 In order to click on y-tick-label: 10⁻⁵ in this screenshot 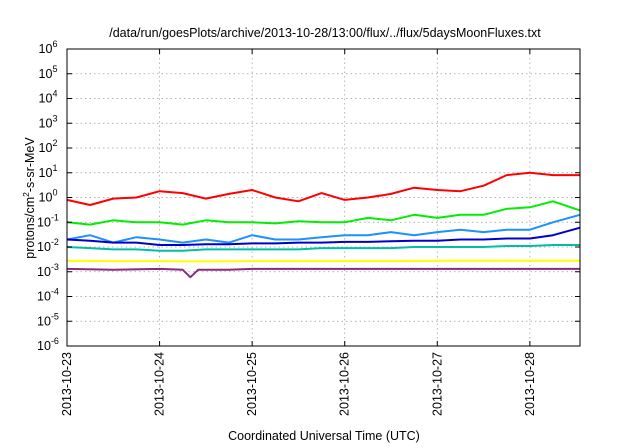, I will do `click(48, 319)`.